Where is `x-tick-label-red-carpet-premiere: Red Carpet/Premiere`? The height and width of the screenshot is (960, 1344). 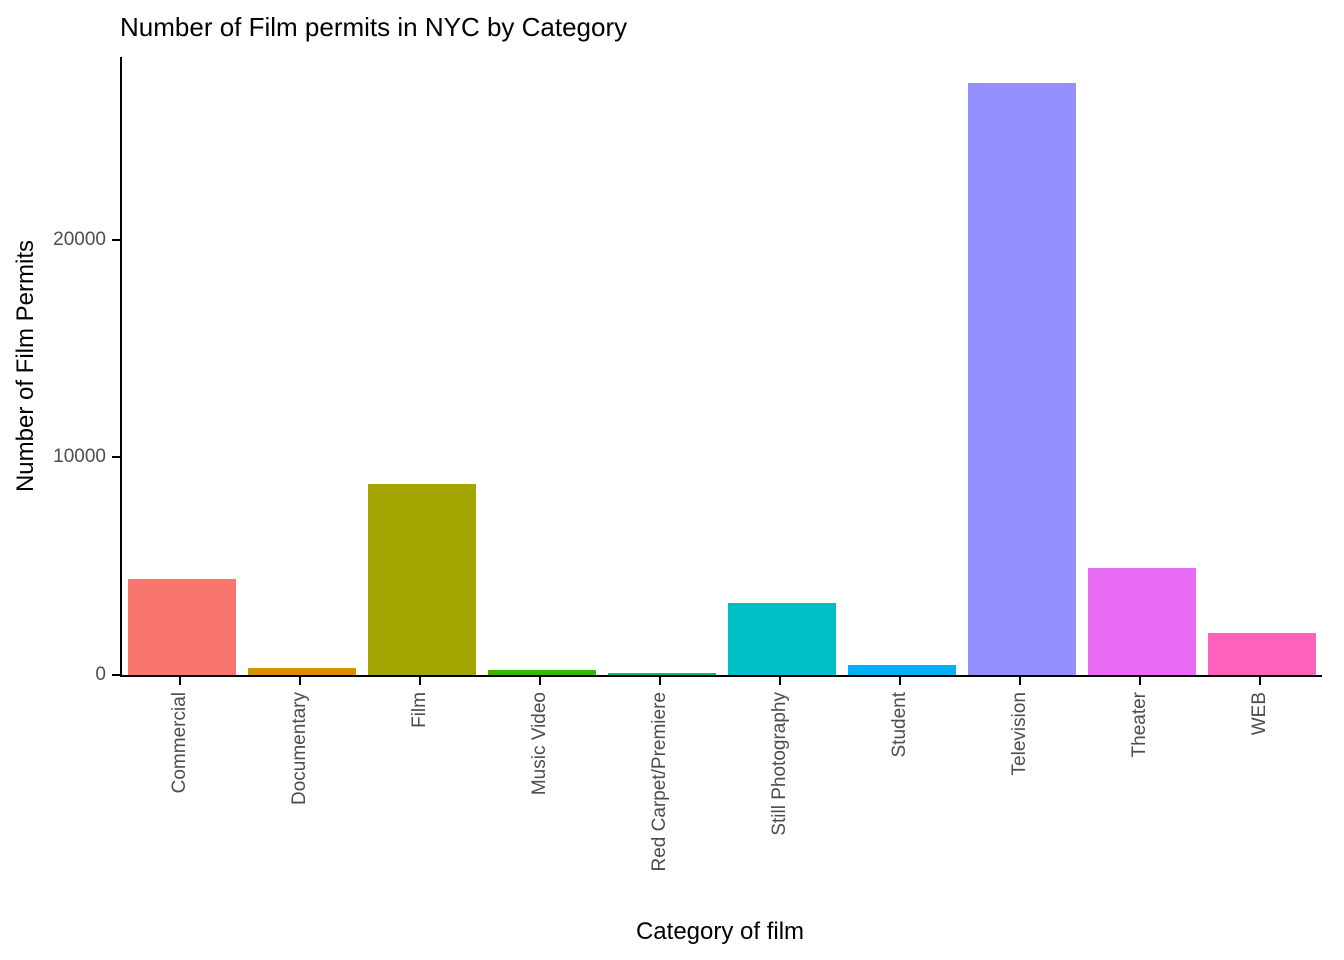
x-tick-label-red-carpet-premiere: Red Carpet/Premiere is located at coordinates (660, 804).